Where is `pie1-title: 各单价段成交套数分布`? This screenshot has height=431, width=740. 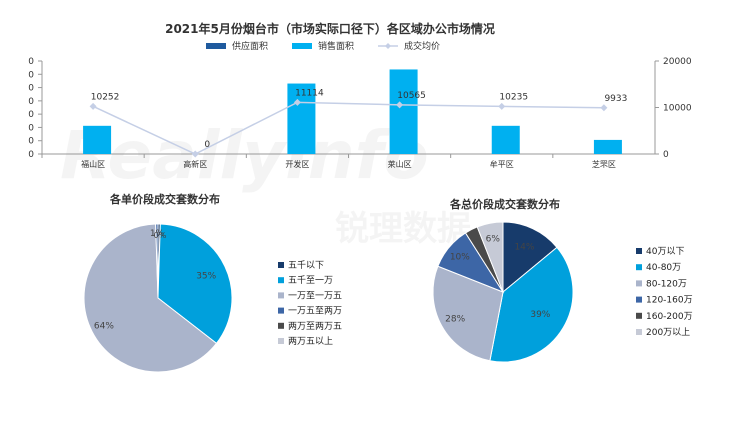
pie1-title: 各单价段成交套数分布 is located at coordinates (164, 199).